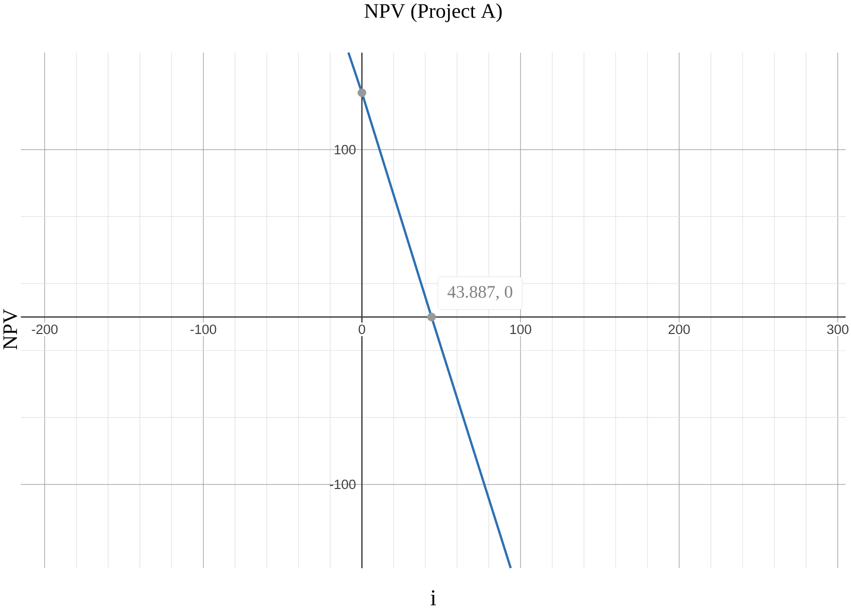  Describe the element at coordinates (362, 329) in the screenshot. I see `x-tick-label: 0` at that location.